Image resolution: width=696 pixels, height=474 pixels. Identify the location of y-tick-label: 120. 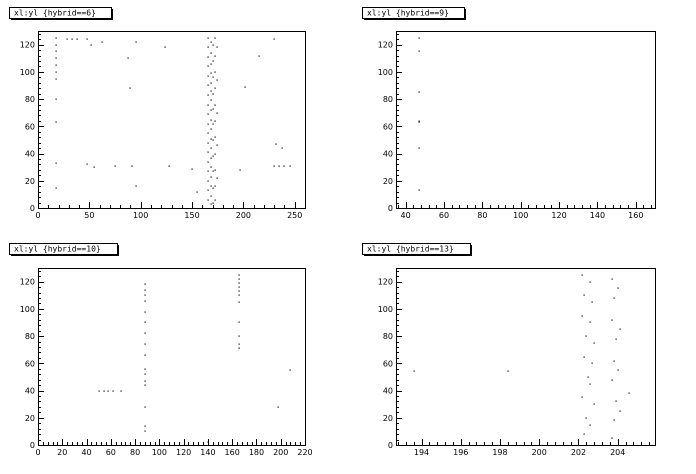
(27, 282).